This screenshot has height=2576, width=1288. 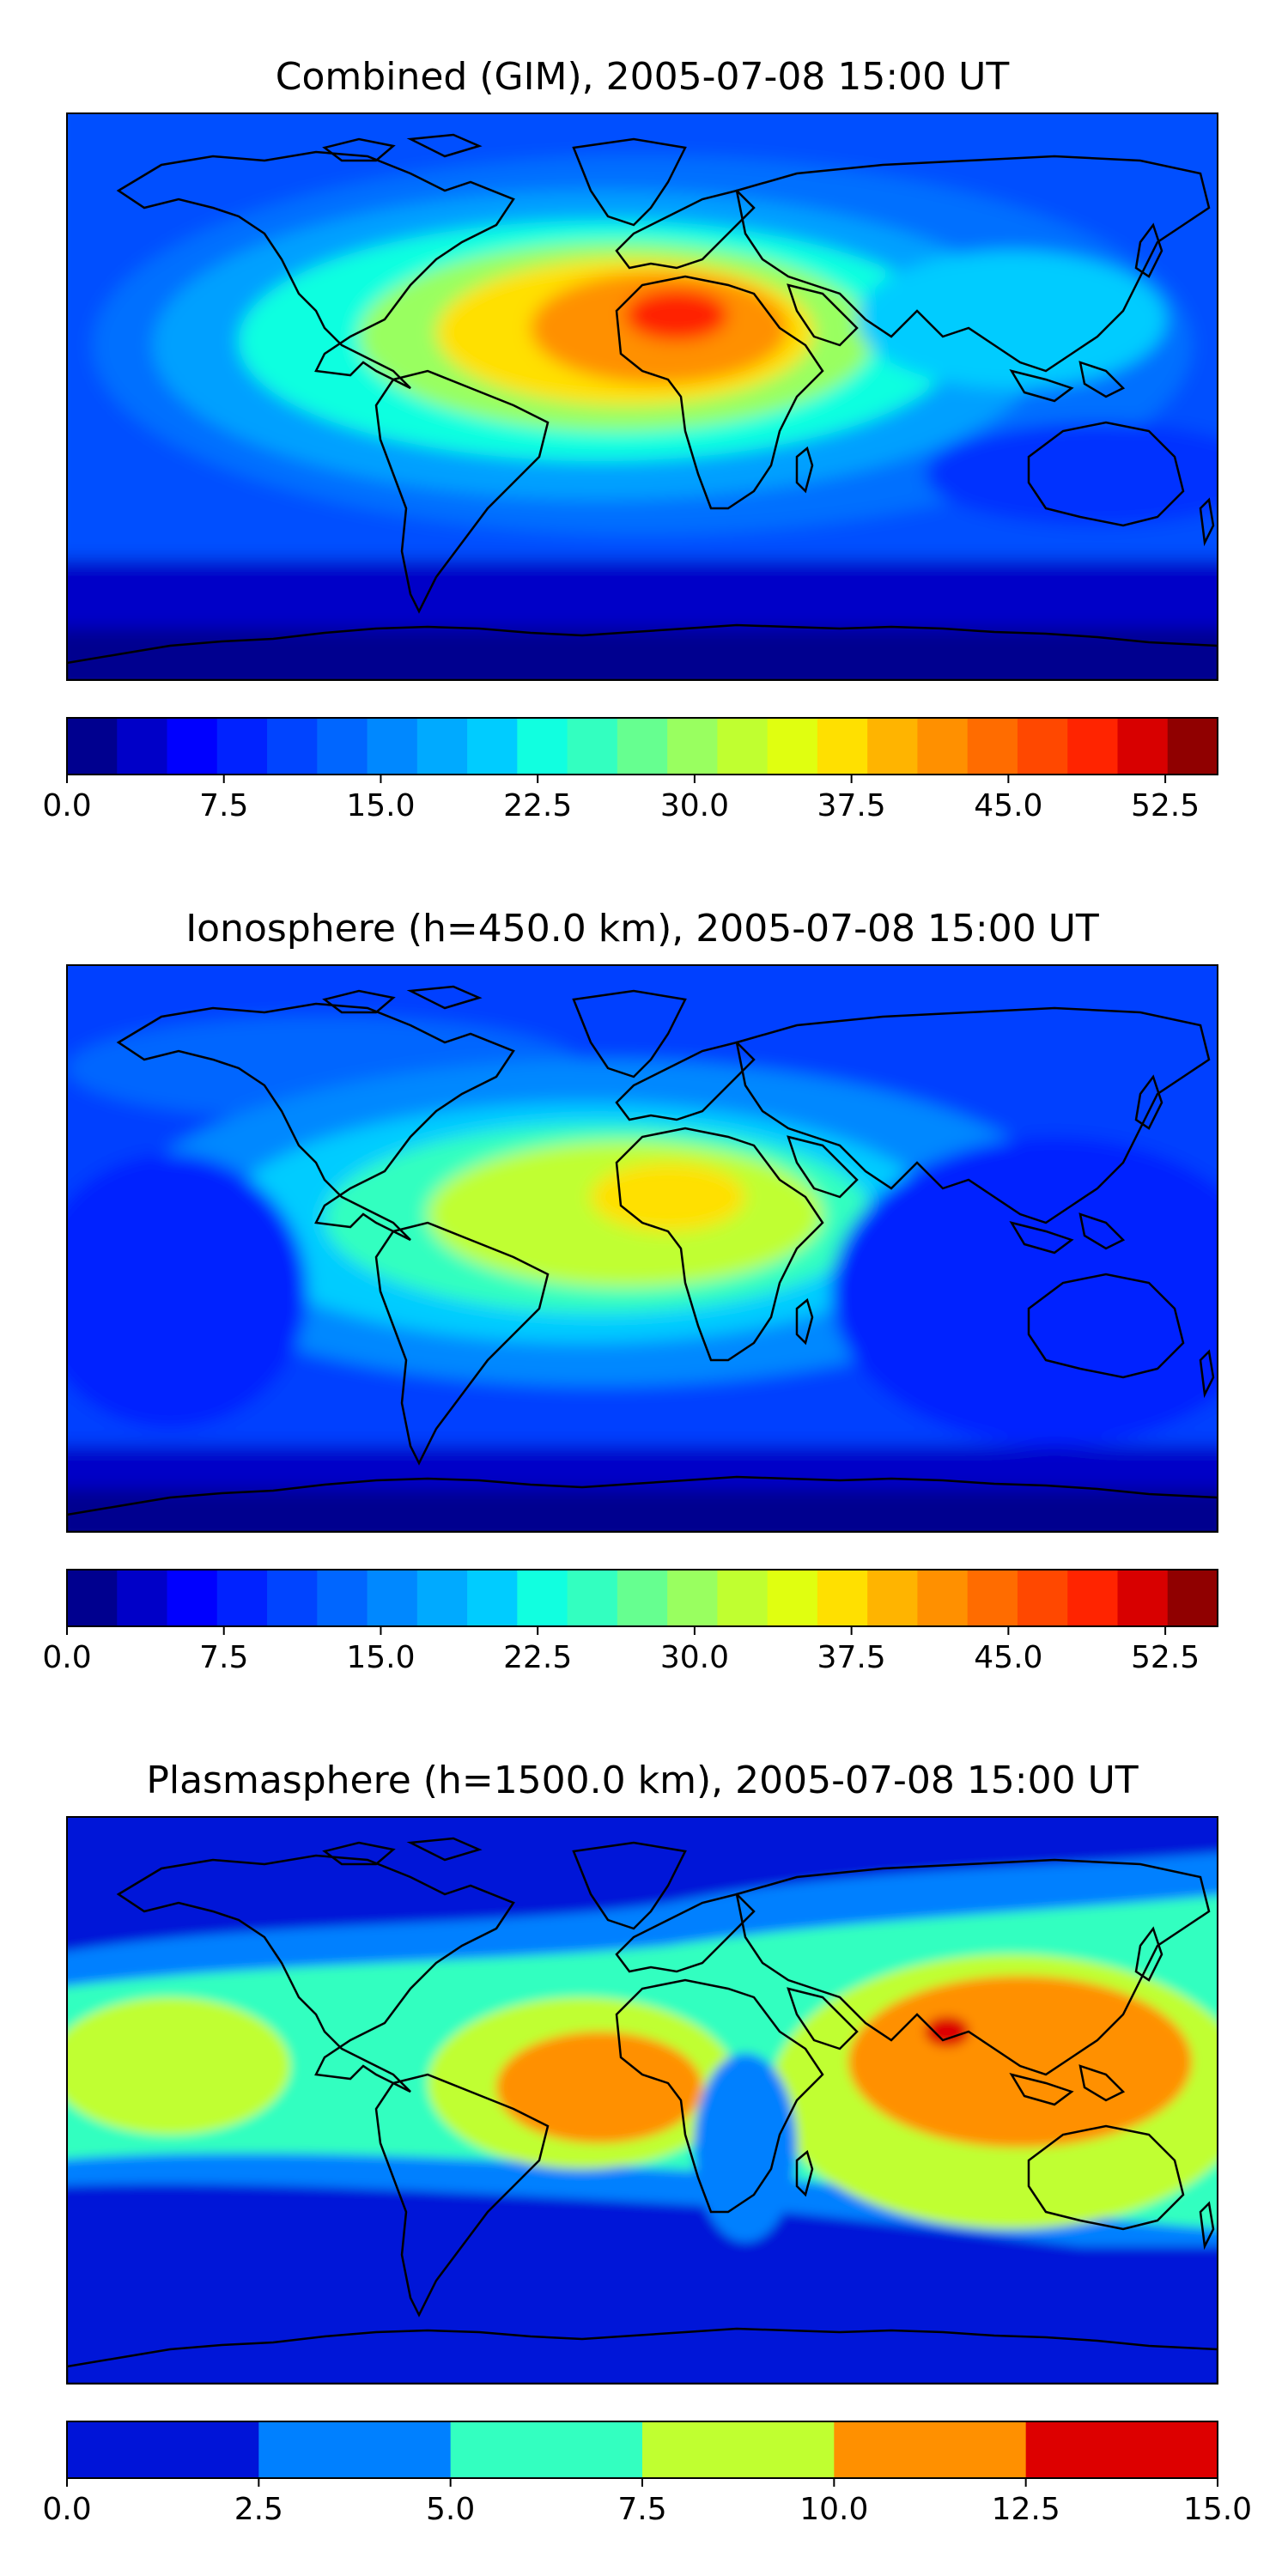 I want to click on colorbar-tick-label: 5.0, so click(x=450, y=2509).